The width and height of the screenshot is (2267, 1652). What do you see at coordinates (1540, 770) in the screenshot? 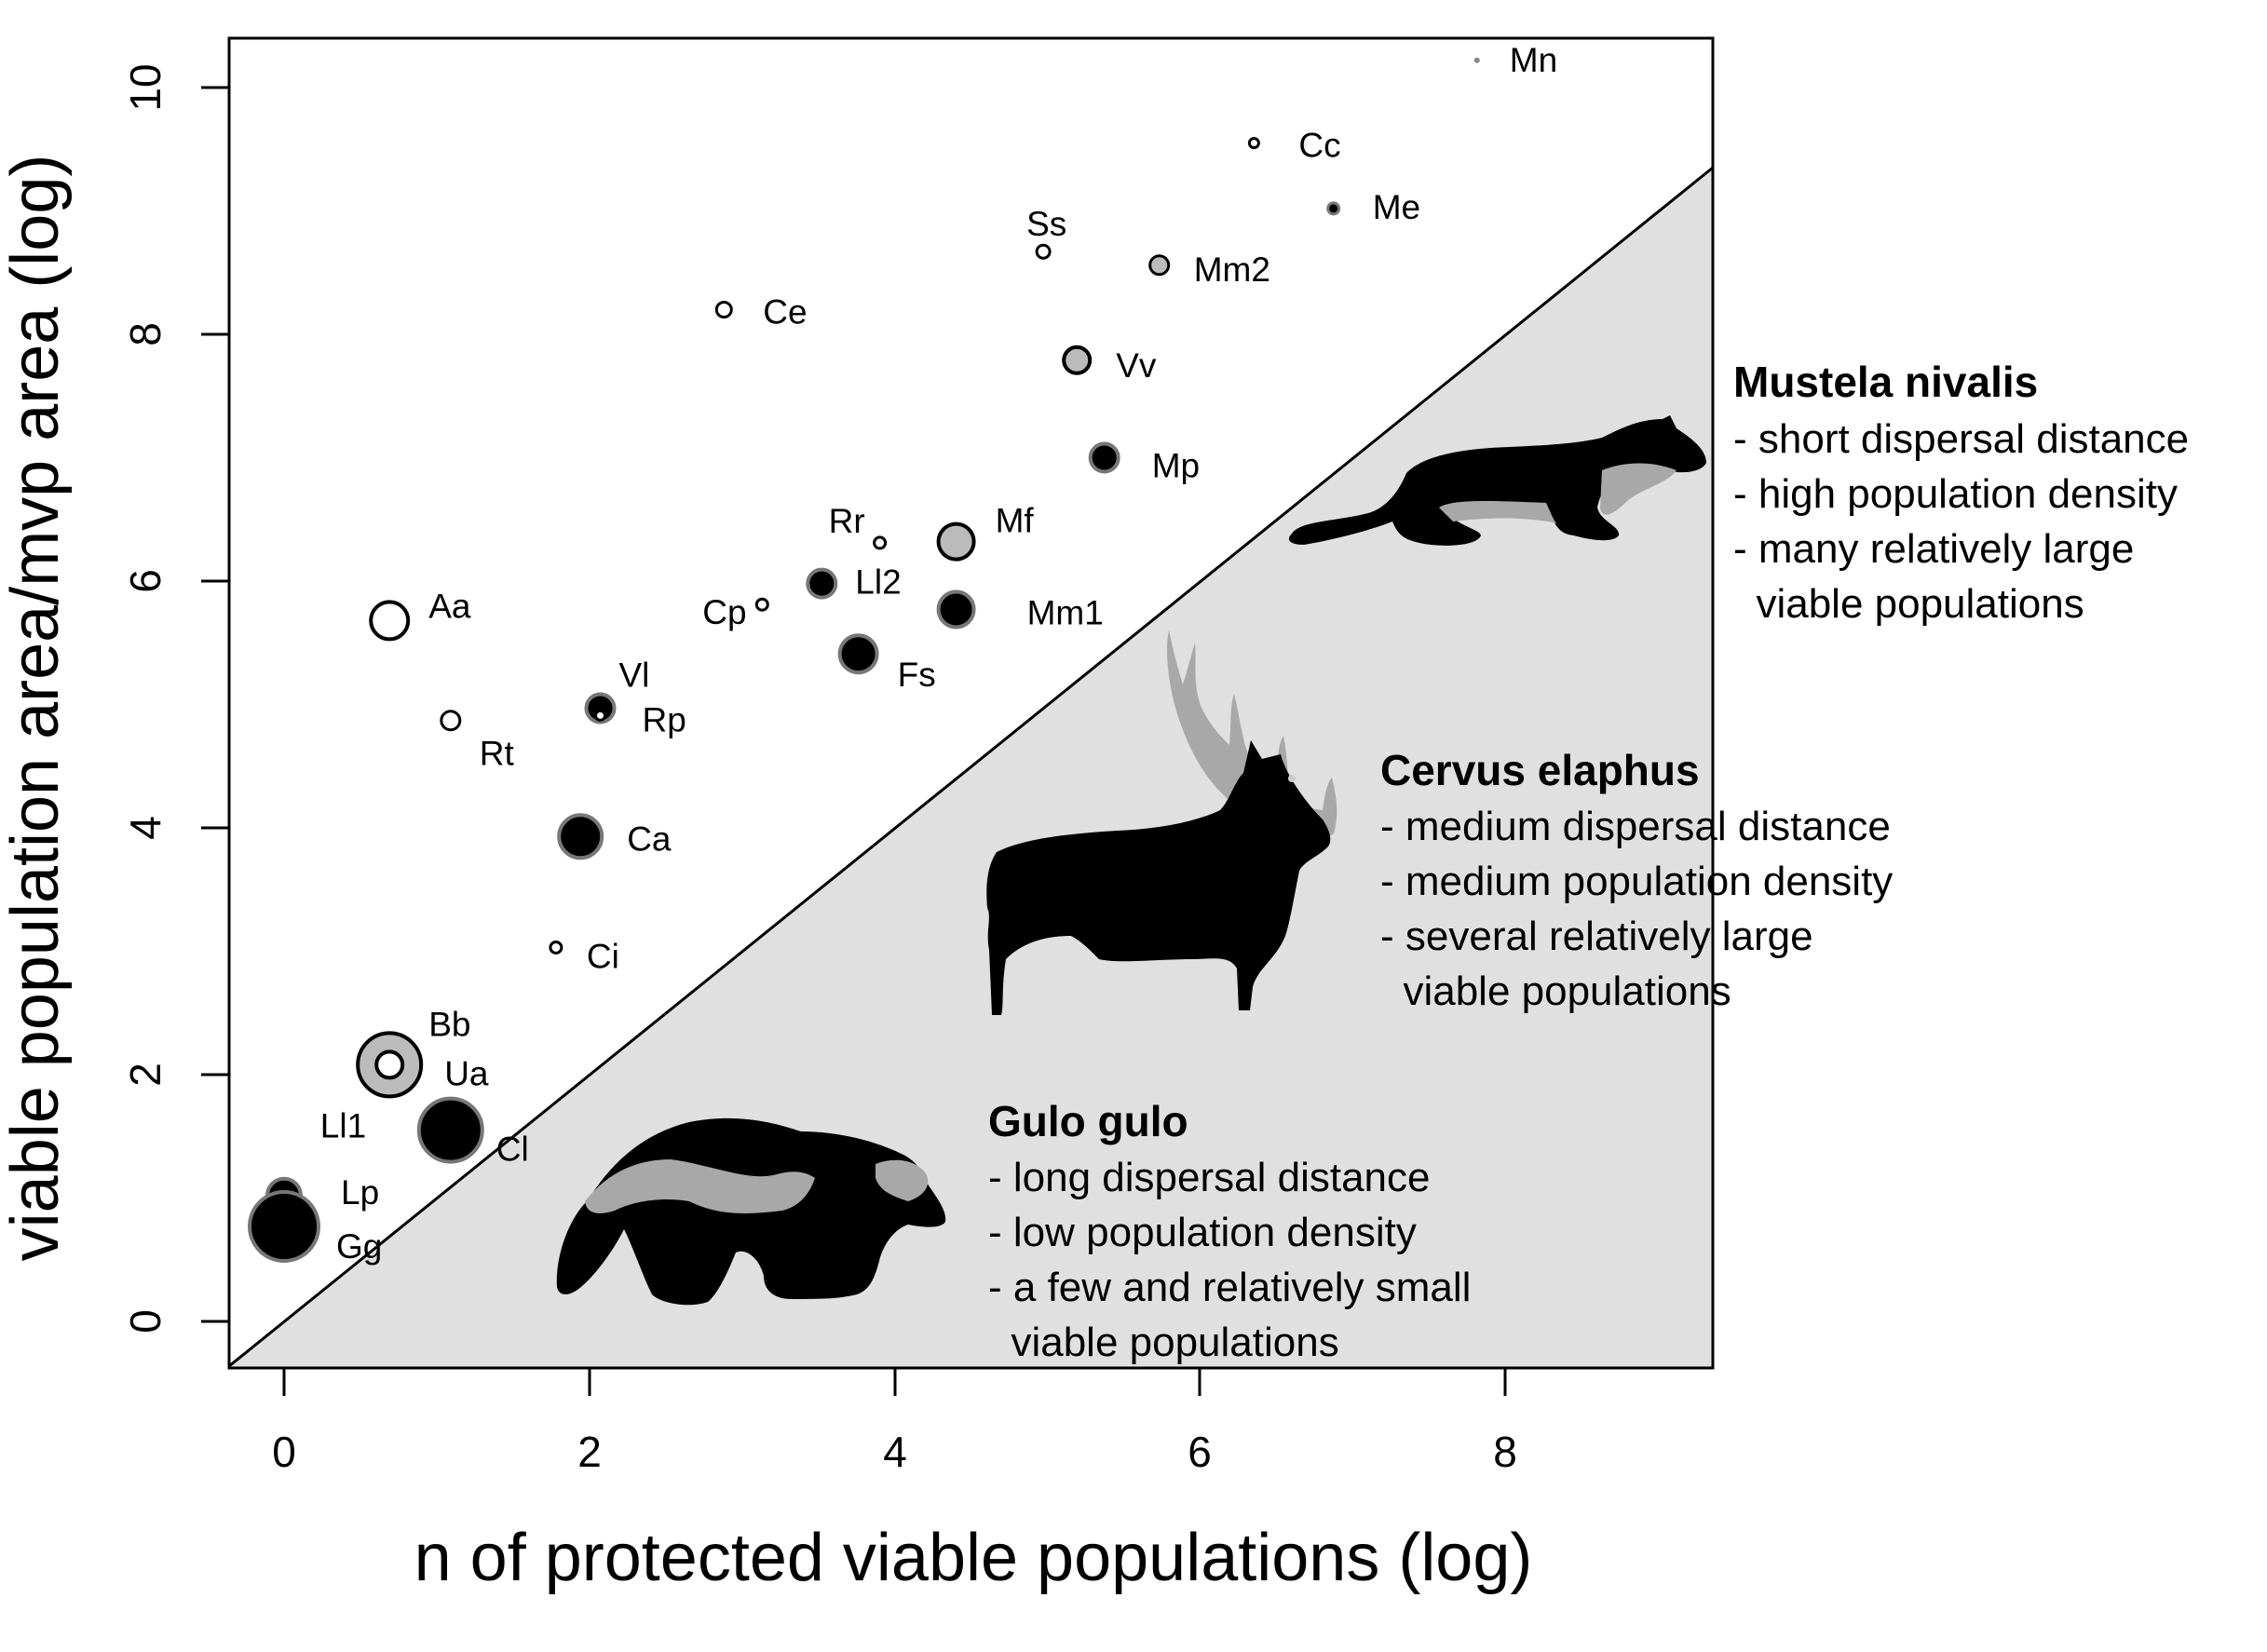
I see `species-title: Cervus elaphus` at bounding box center [1540, 770].